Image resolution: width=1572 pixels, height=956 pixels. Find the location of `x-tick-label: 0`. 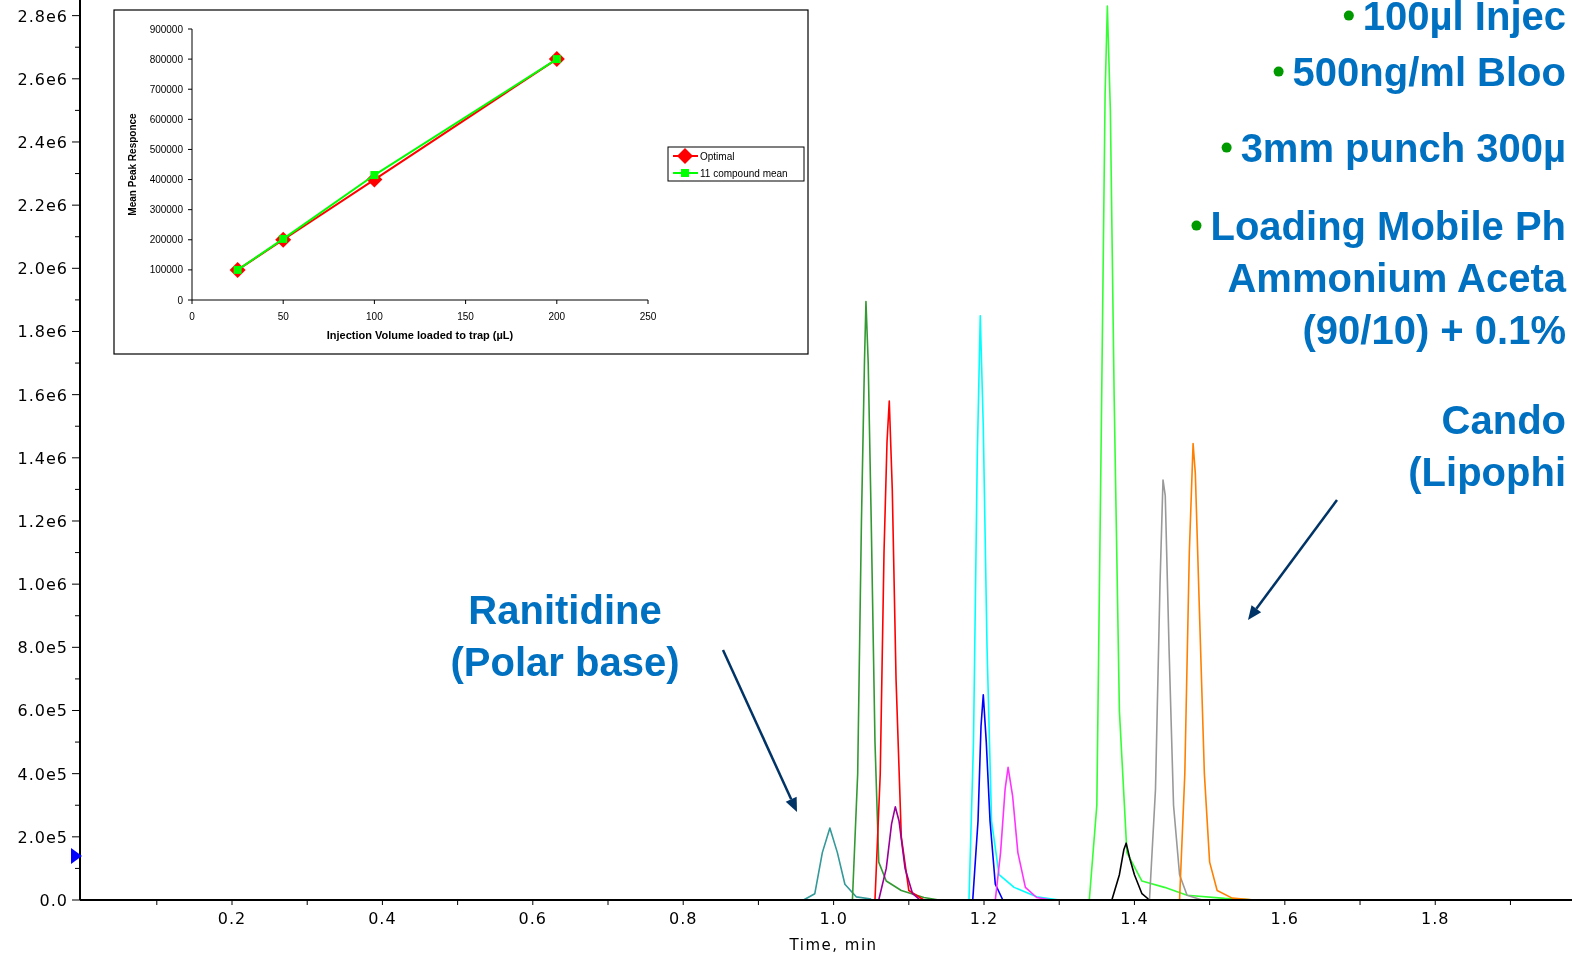

x-tick-label: 0 is located at coordinates (192, 316).